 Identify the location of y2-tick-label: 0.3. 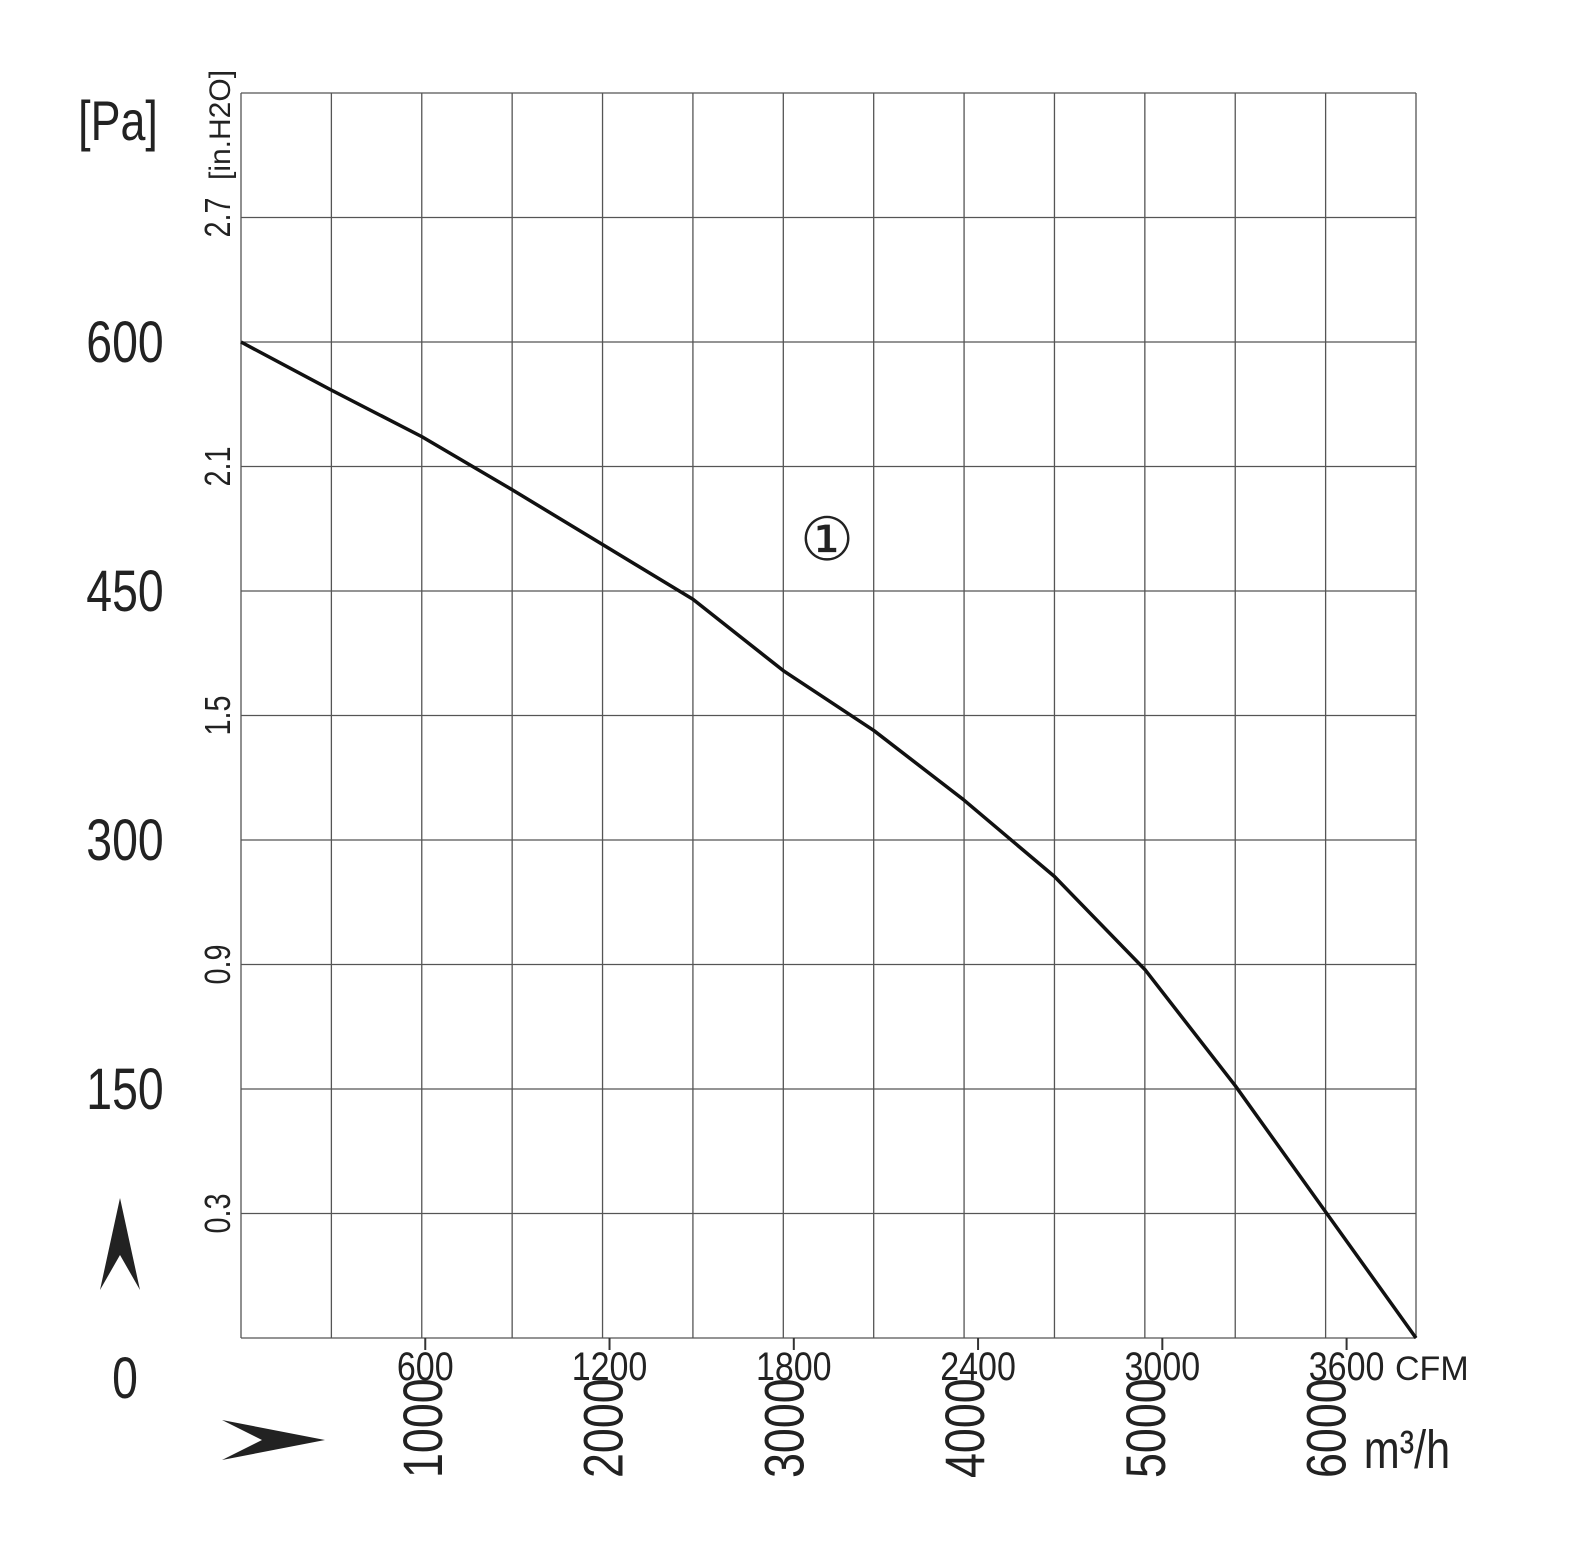
(217, 1213).